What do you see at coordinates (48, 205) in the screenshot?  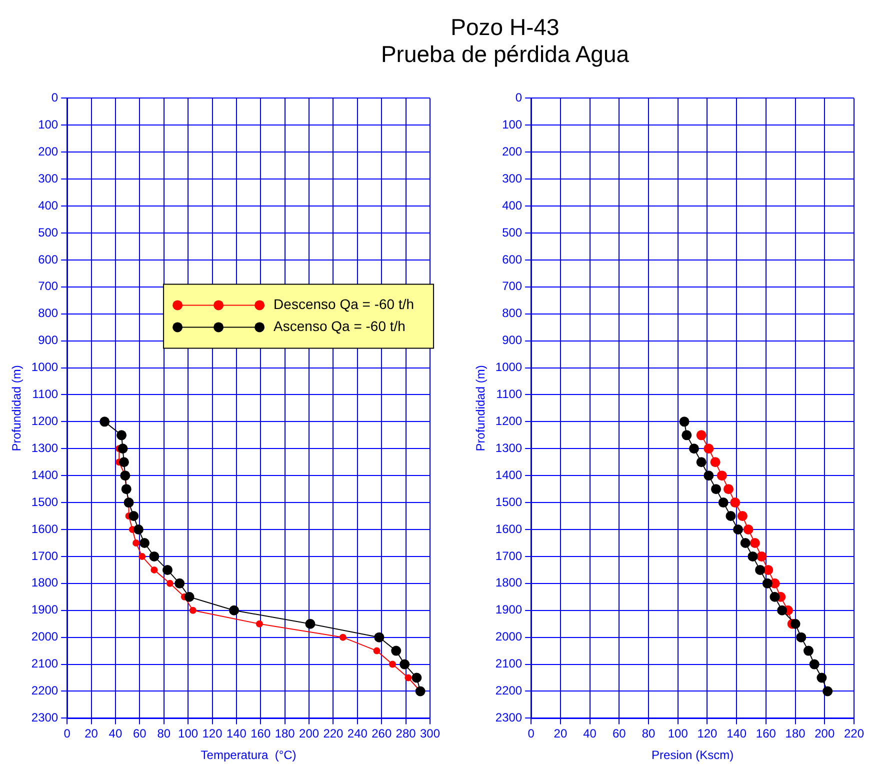 I see `y-tick-label: 400` at bounding box center [48, 205].